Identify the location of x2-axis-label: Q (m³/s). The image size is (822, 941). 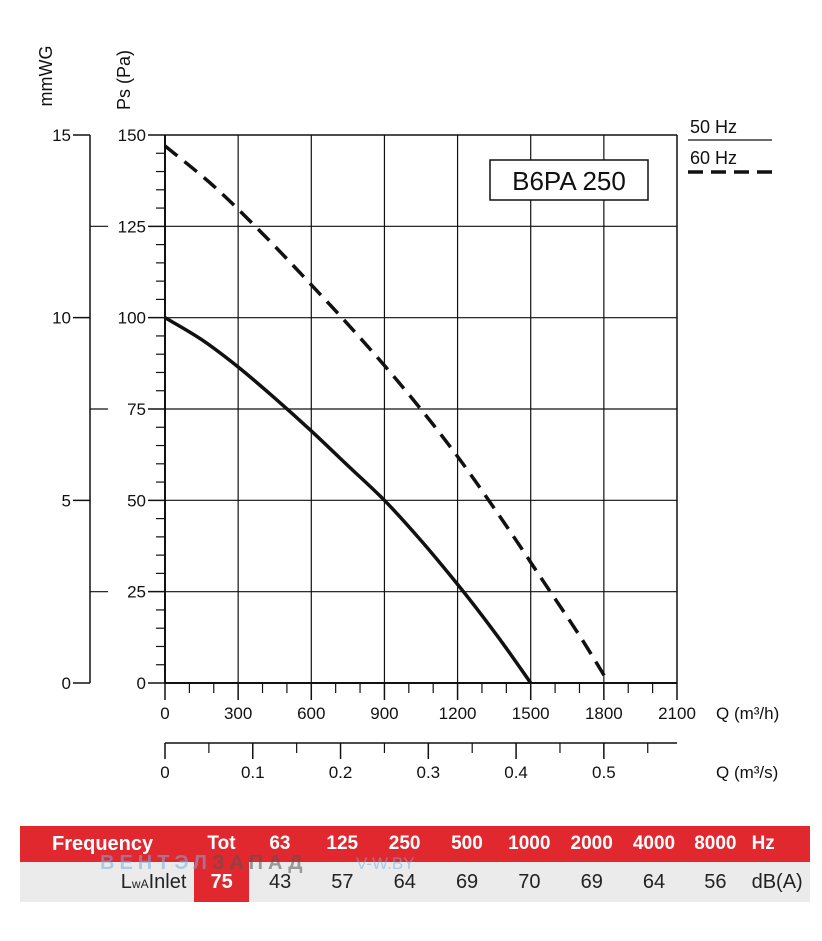
(747, 772).